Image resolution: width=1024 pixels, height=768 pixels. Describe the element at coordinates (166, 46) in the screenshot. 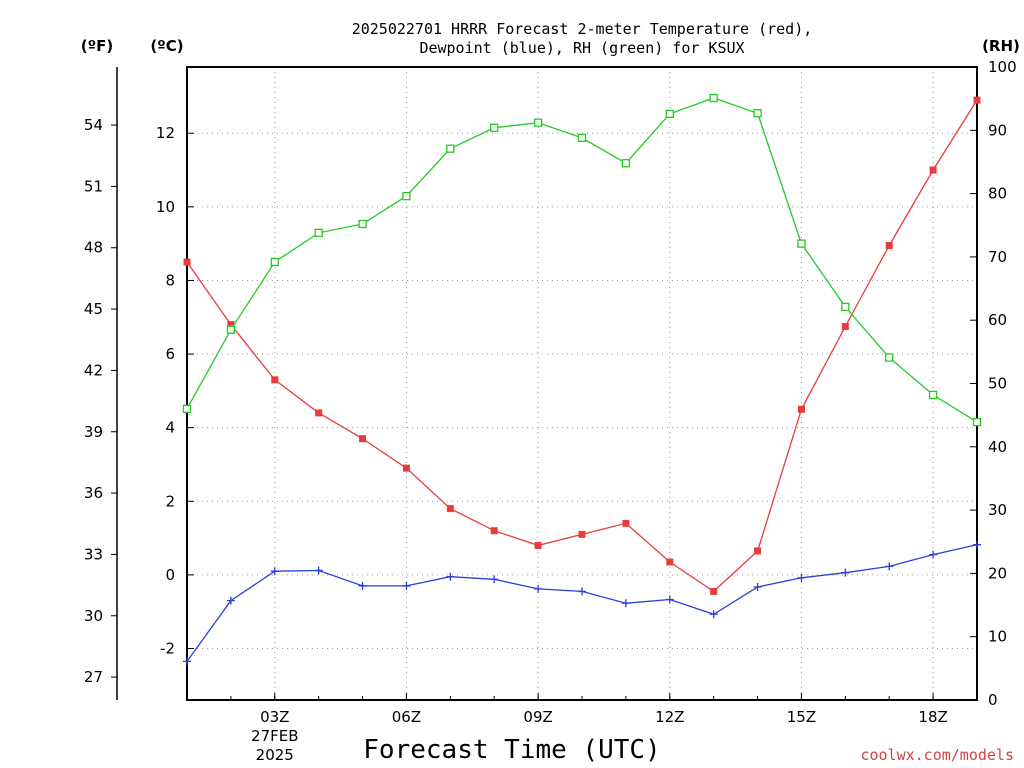

I see `celsius-unit-label: (ºC)` at that location.